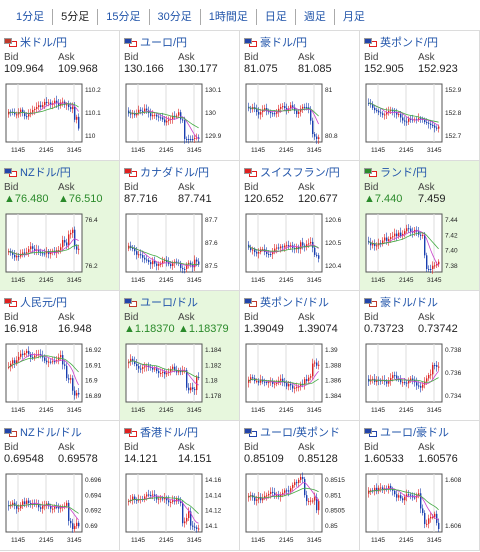  What do you see at coordinates (211, 381) in the screenshot?
I see `y-tick-label: 1.18` at bounding box center [211, 381].